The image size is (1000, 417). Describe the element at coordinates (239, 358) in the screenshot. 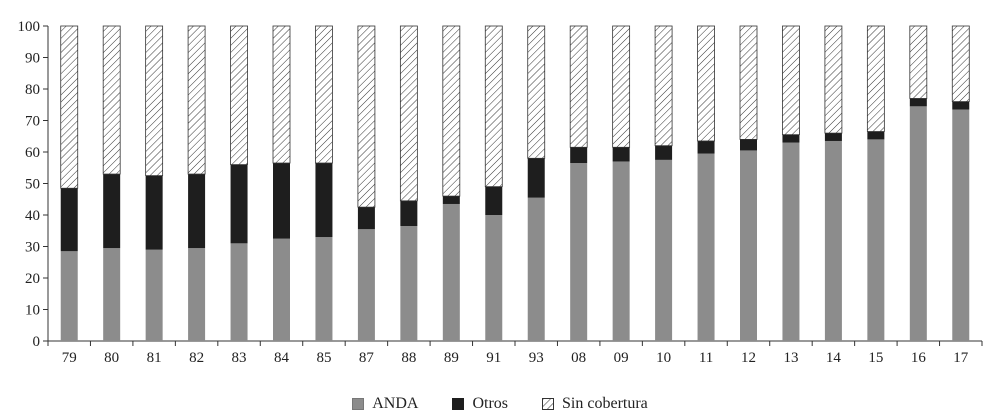

I see `x-tick-label: 83` at that location.